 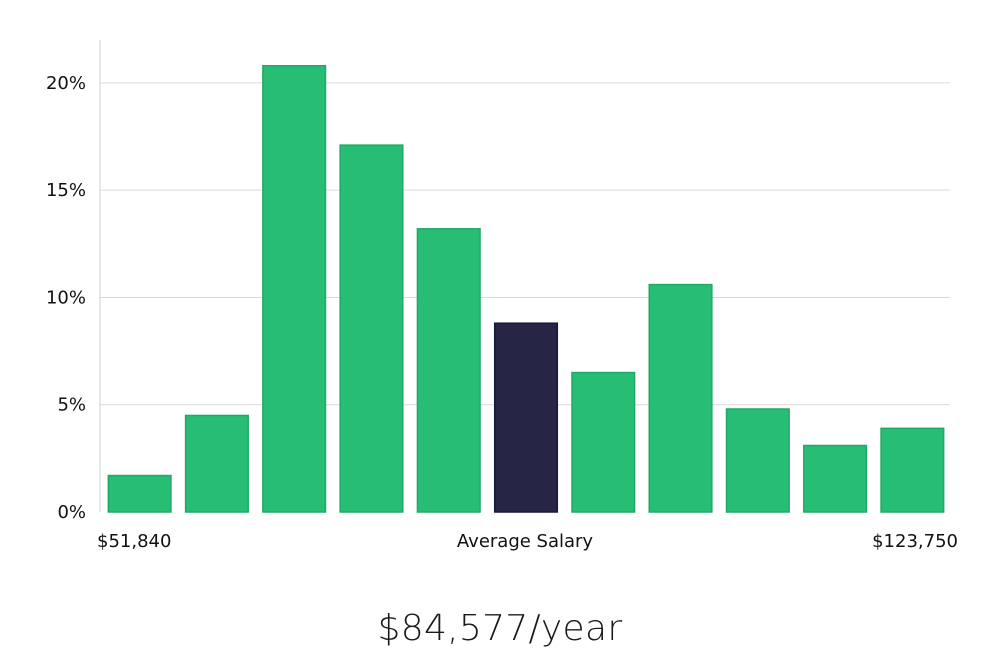 I want to click on y-tick-label: 5%, so click(x=71, y=405).